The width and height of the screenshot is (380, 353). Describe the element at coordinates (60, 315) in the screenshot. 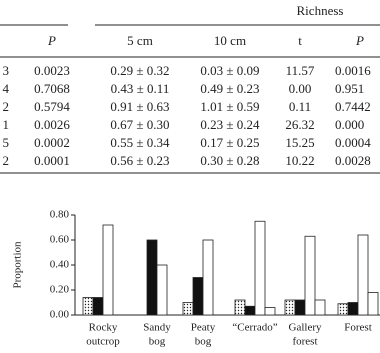

I see `y-tick-label: 0.00` at that location.